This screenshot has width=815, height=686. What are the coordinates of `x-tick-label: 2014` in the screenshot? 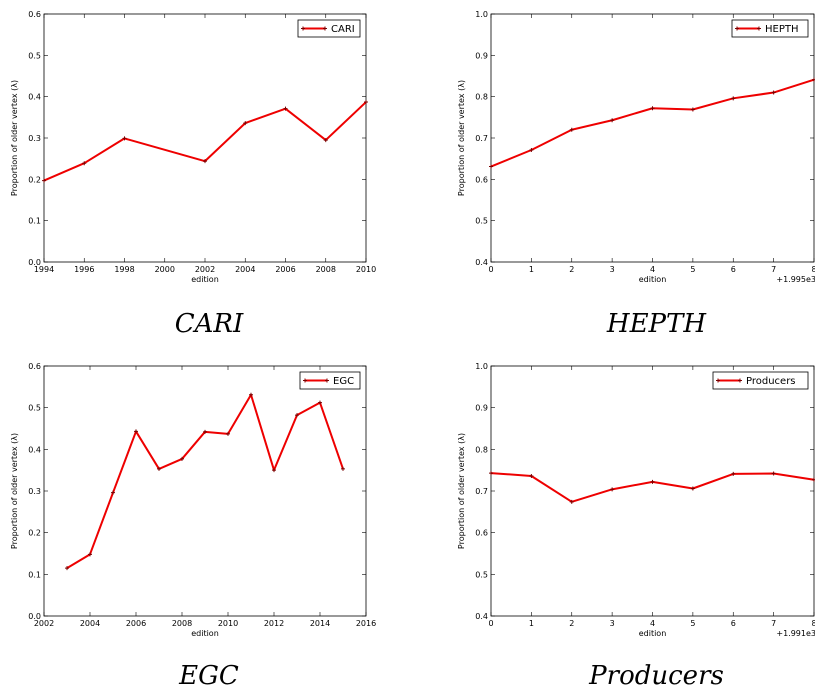 It's located at (320, 623).